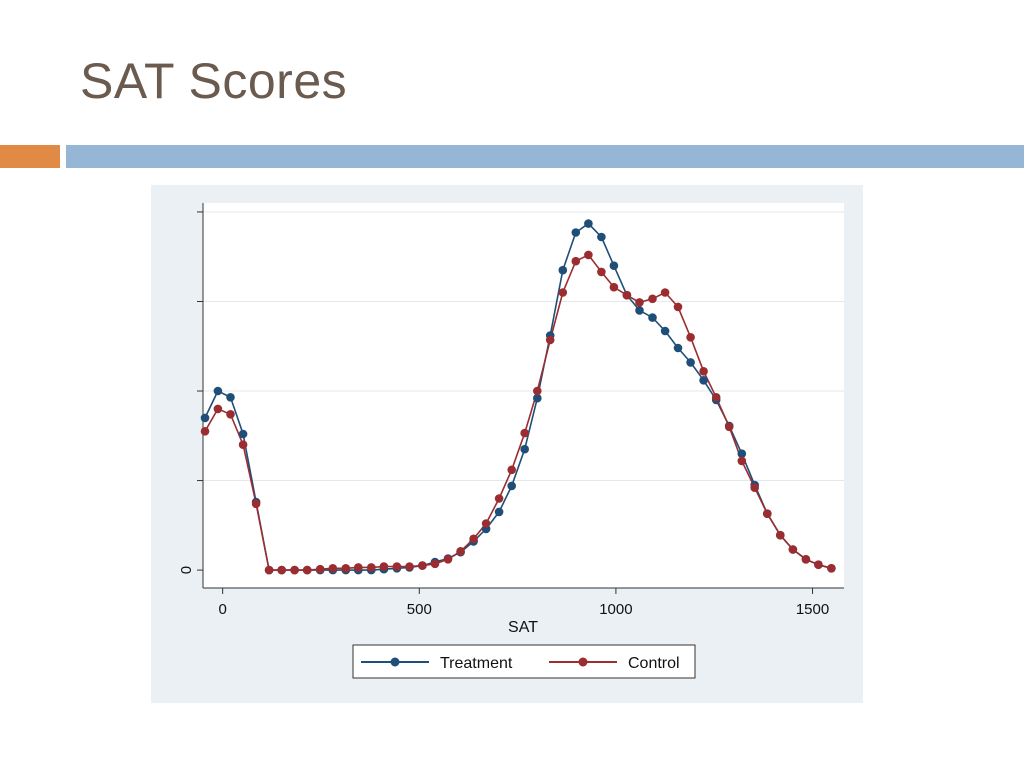  Describe the element at coordinates (476, 663) in the screenshot. I see `legend-treatment-label: Treatment` at that location.